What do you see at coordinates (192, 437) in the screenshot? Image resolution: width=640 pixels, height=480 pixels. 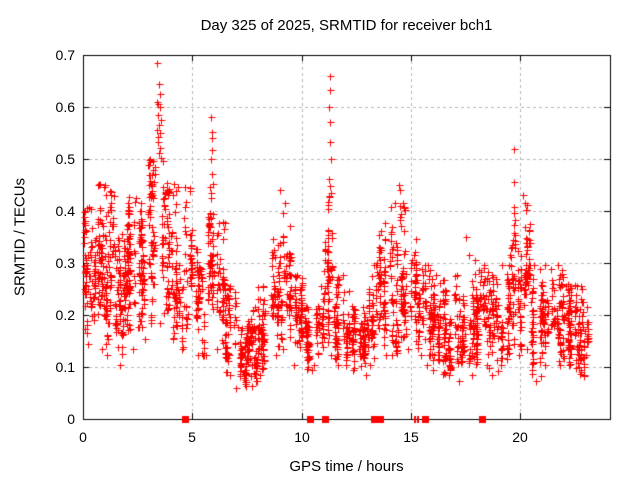 I see `x-tick-label: 5` at bounding box center [192, 437].